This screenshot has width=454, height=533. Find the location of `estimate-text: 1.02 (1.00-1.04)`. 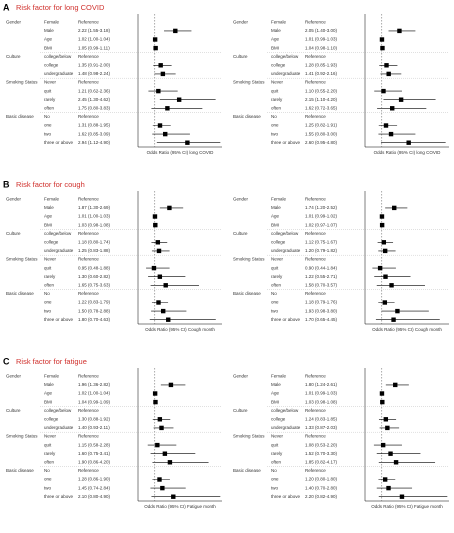

estimate-text: 1.02 (1.00-1.04) is located at coordinates (94, 39).